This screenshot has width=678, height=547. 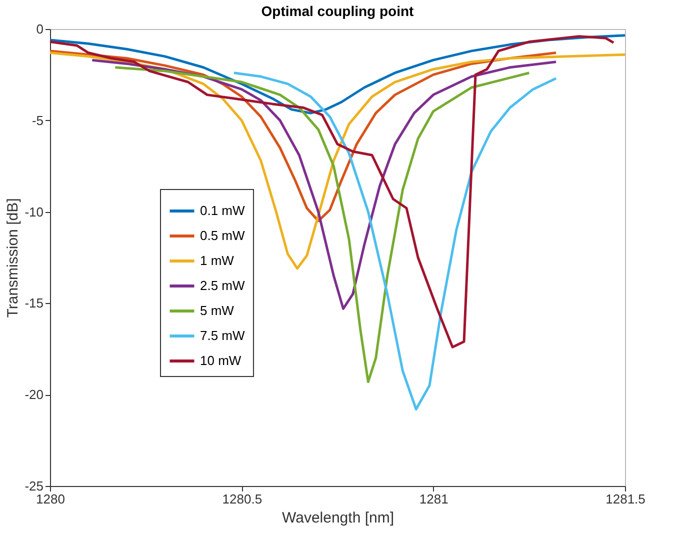 I want to click on x-tick-label: 1281, so click(x=433, y=499).